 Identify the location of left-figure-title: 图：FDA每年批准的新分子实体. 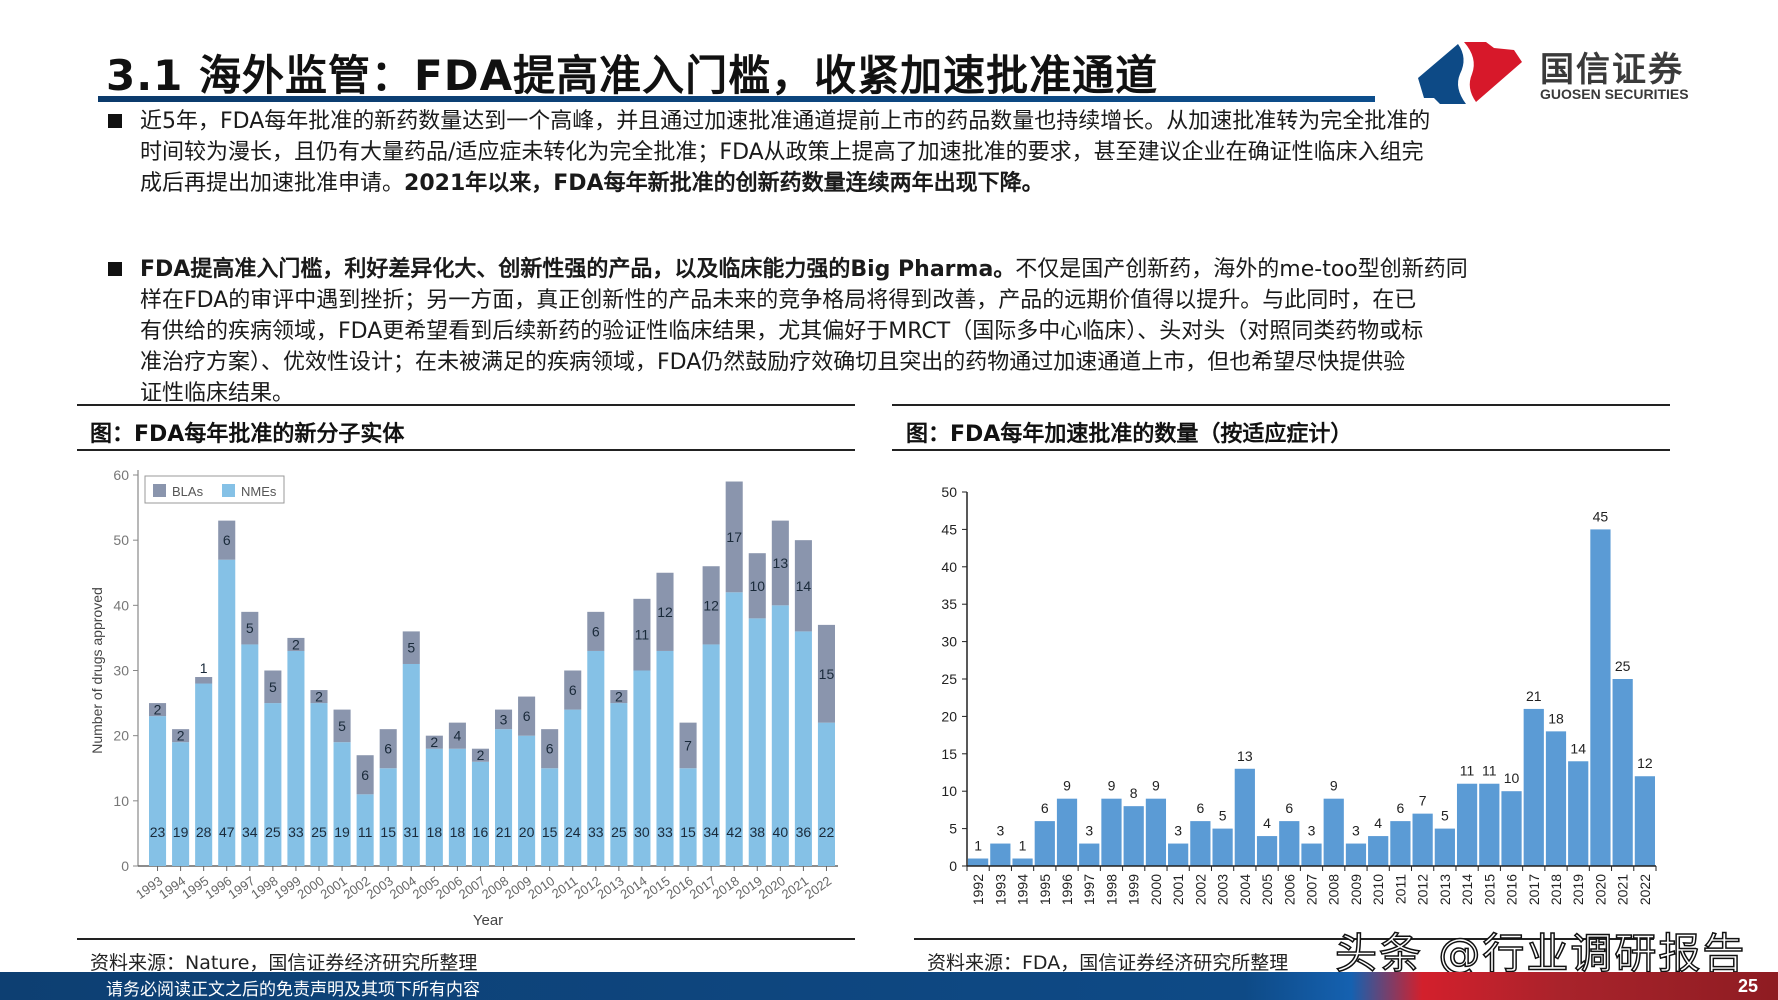
(247, 434).